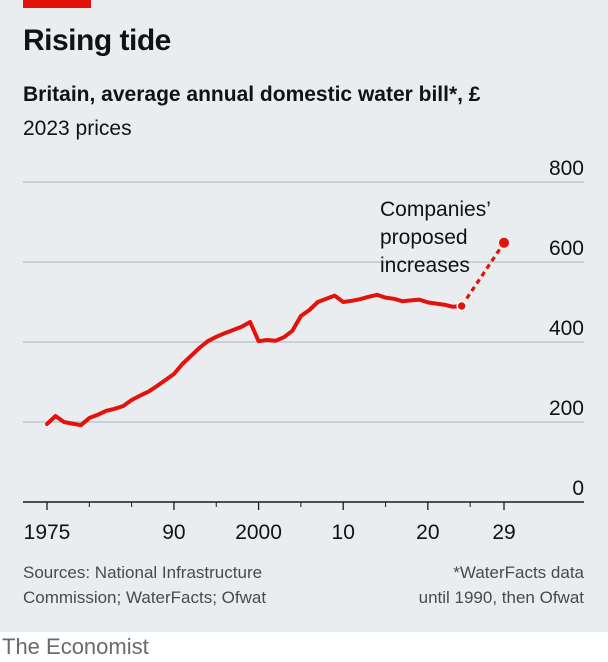 The height and width of the screenshot is (662, 608). Describe the element at coordinates (258, 532) in the screenshot. I see `x-tick-label: 2000` at that location.